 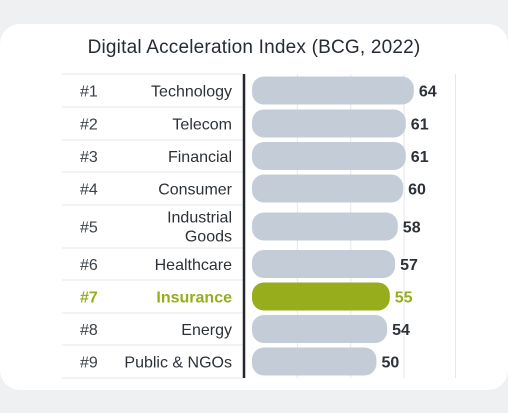 I want to click on rank-label: #8, so click(x=89, y=330).